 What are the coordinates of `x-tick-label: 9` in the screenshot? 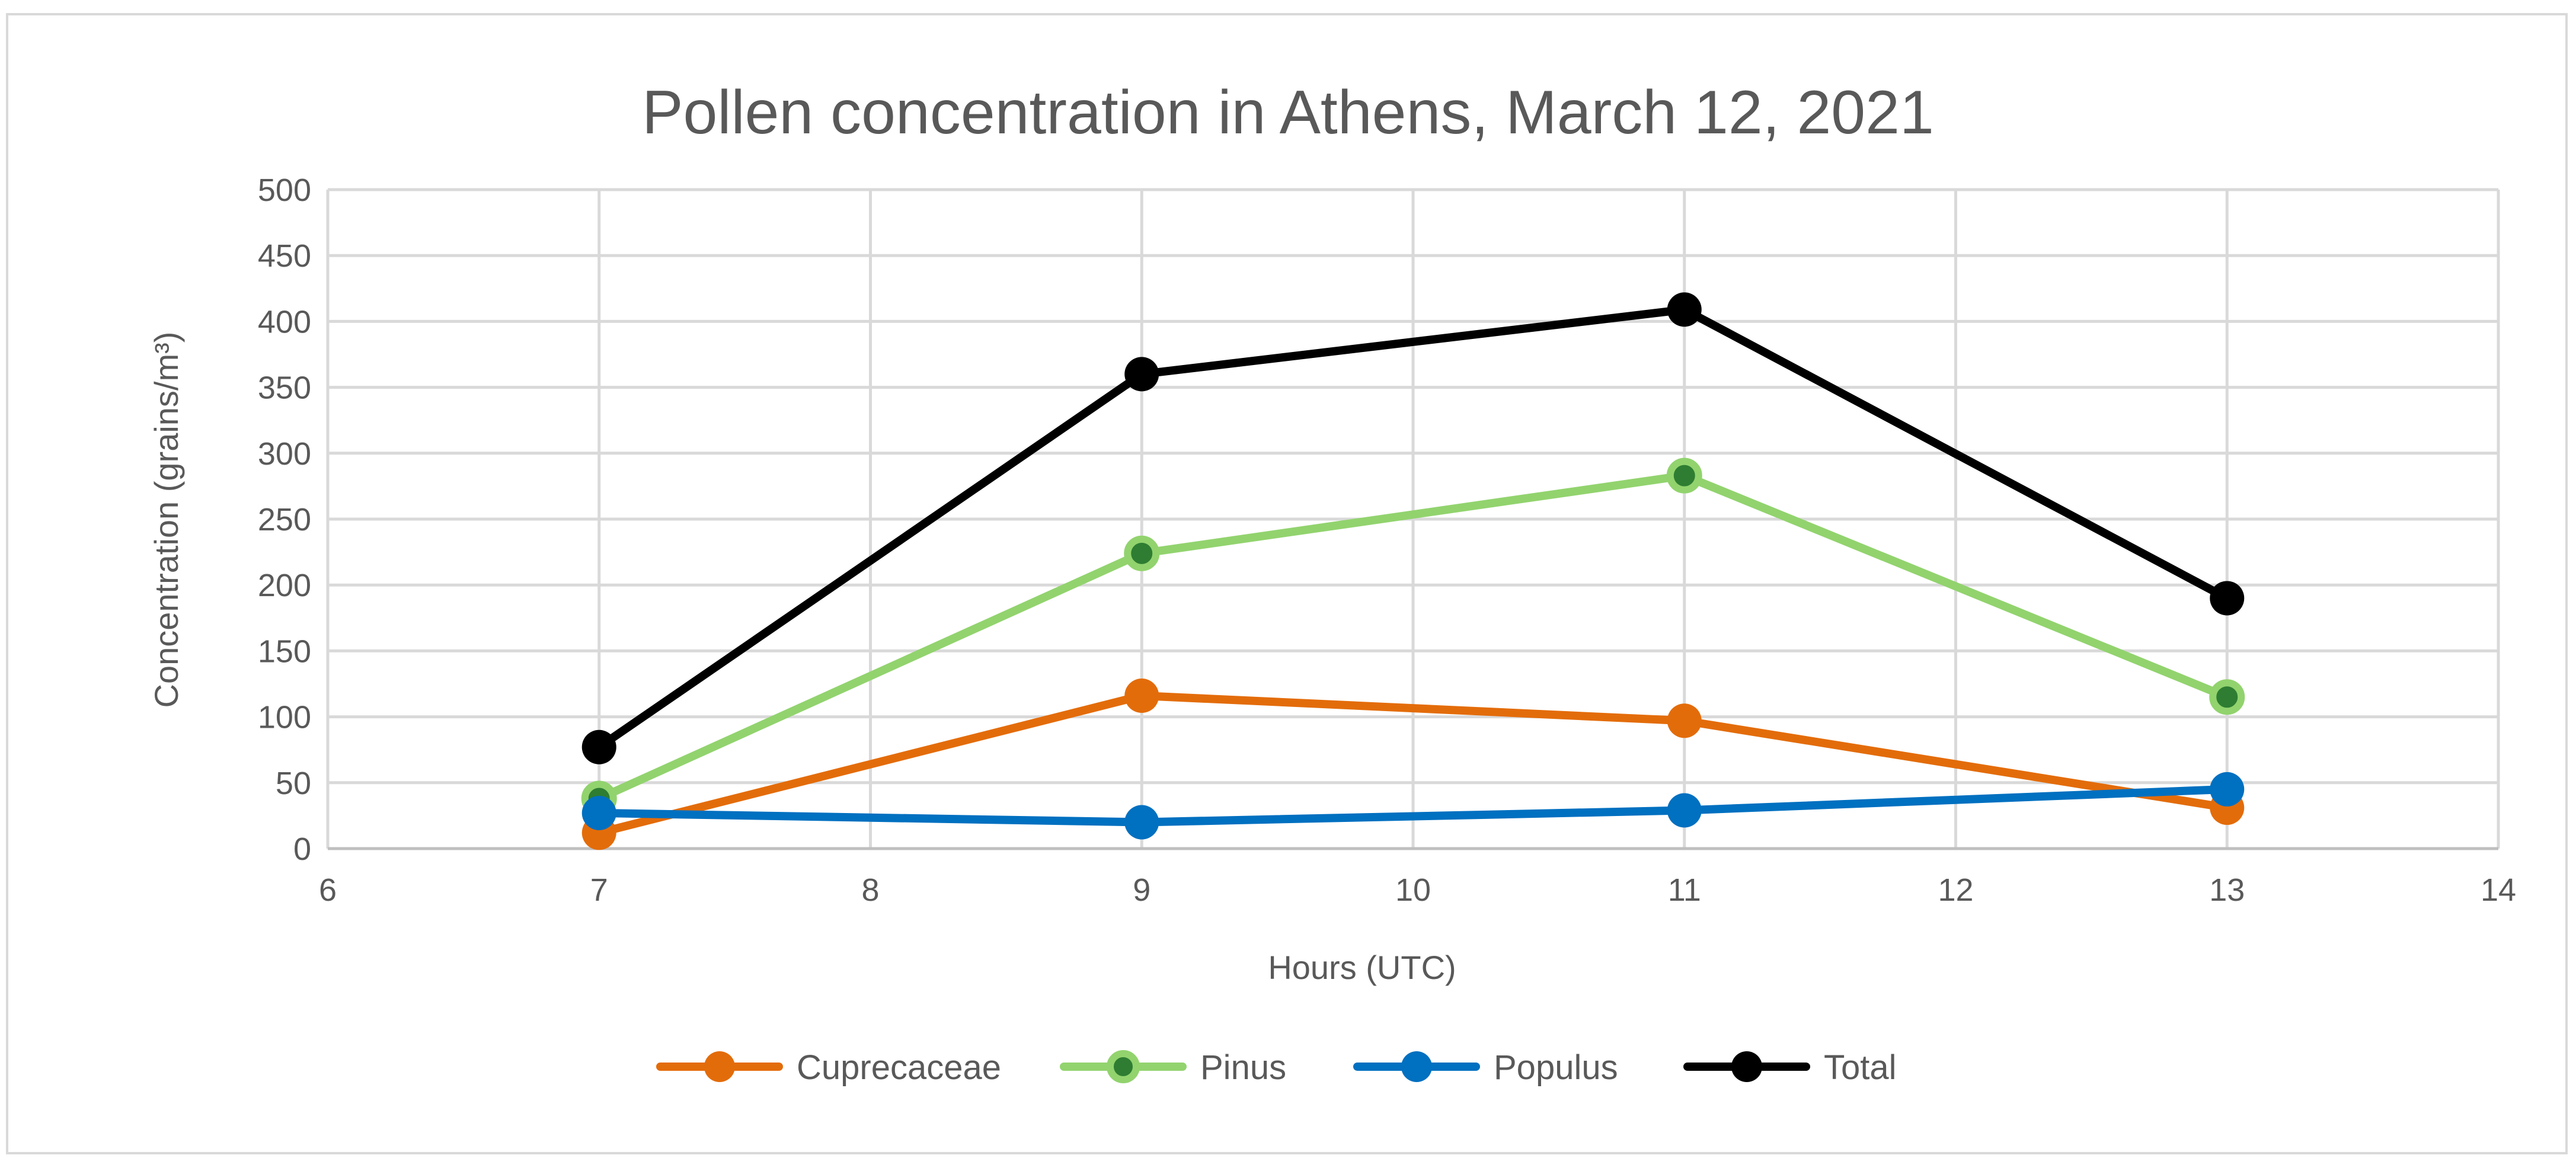 It's located at (1141, 890).